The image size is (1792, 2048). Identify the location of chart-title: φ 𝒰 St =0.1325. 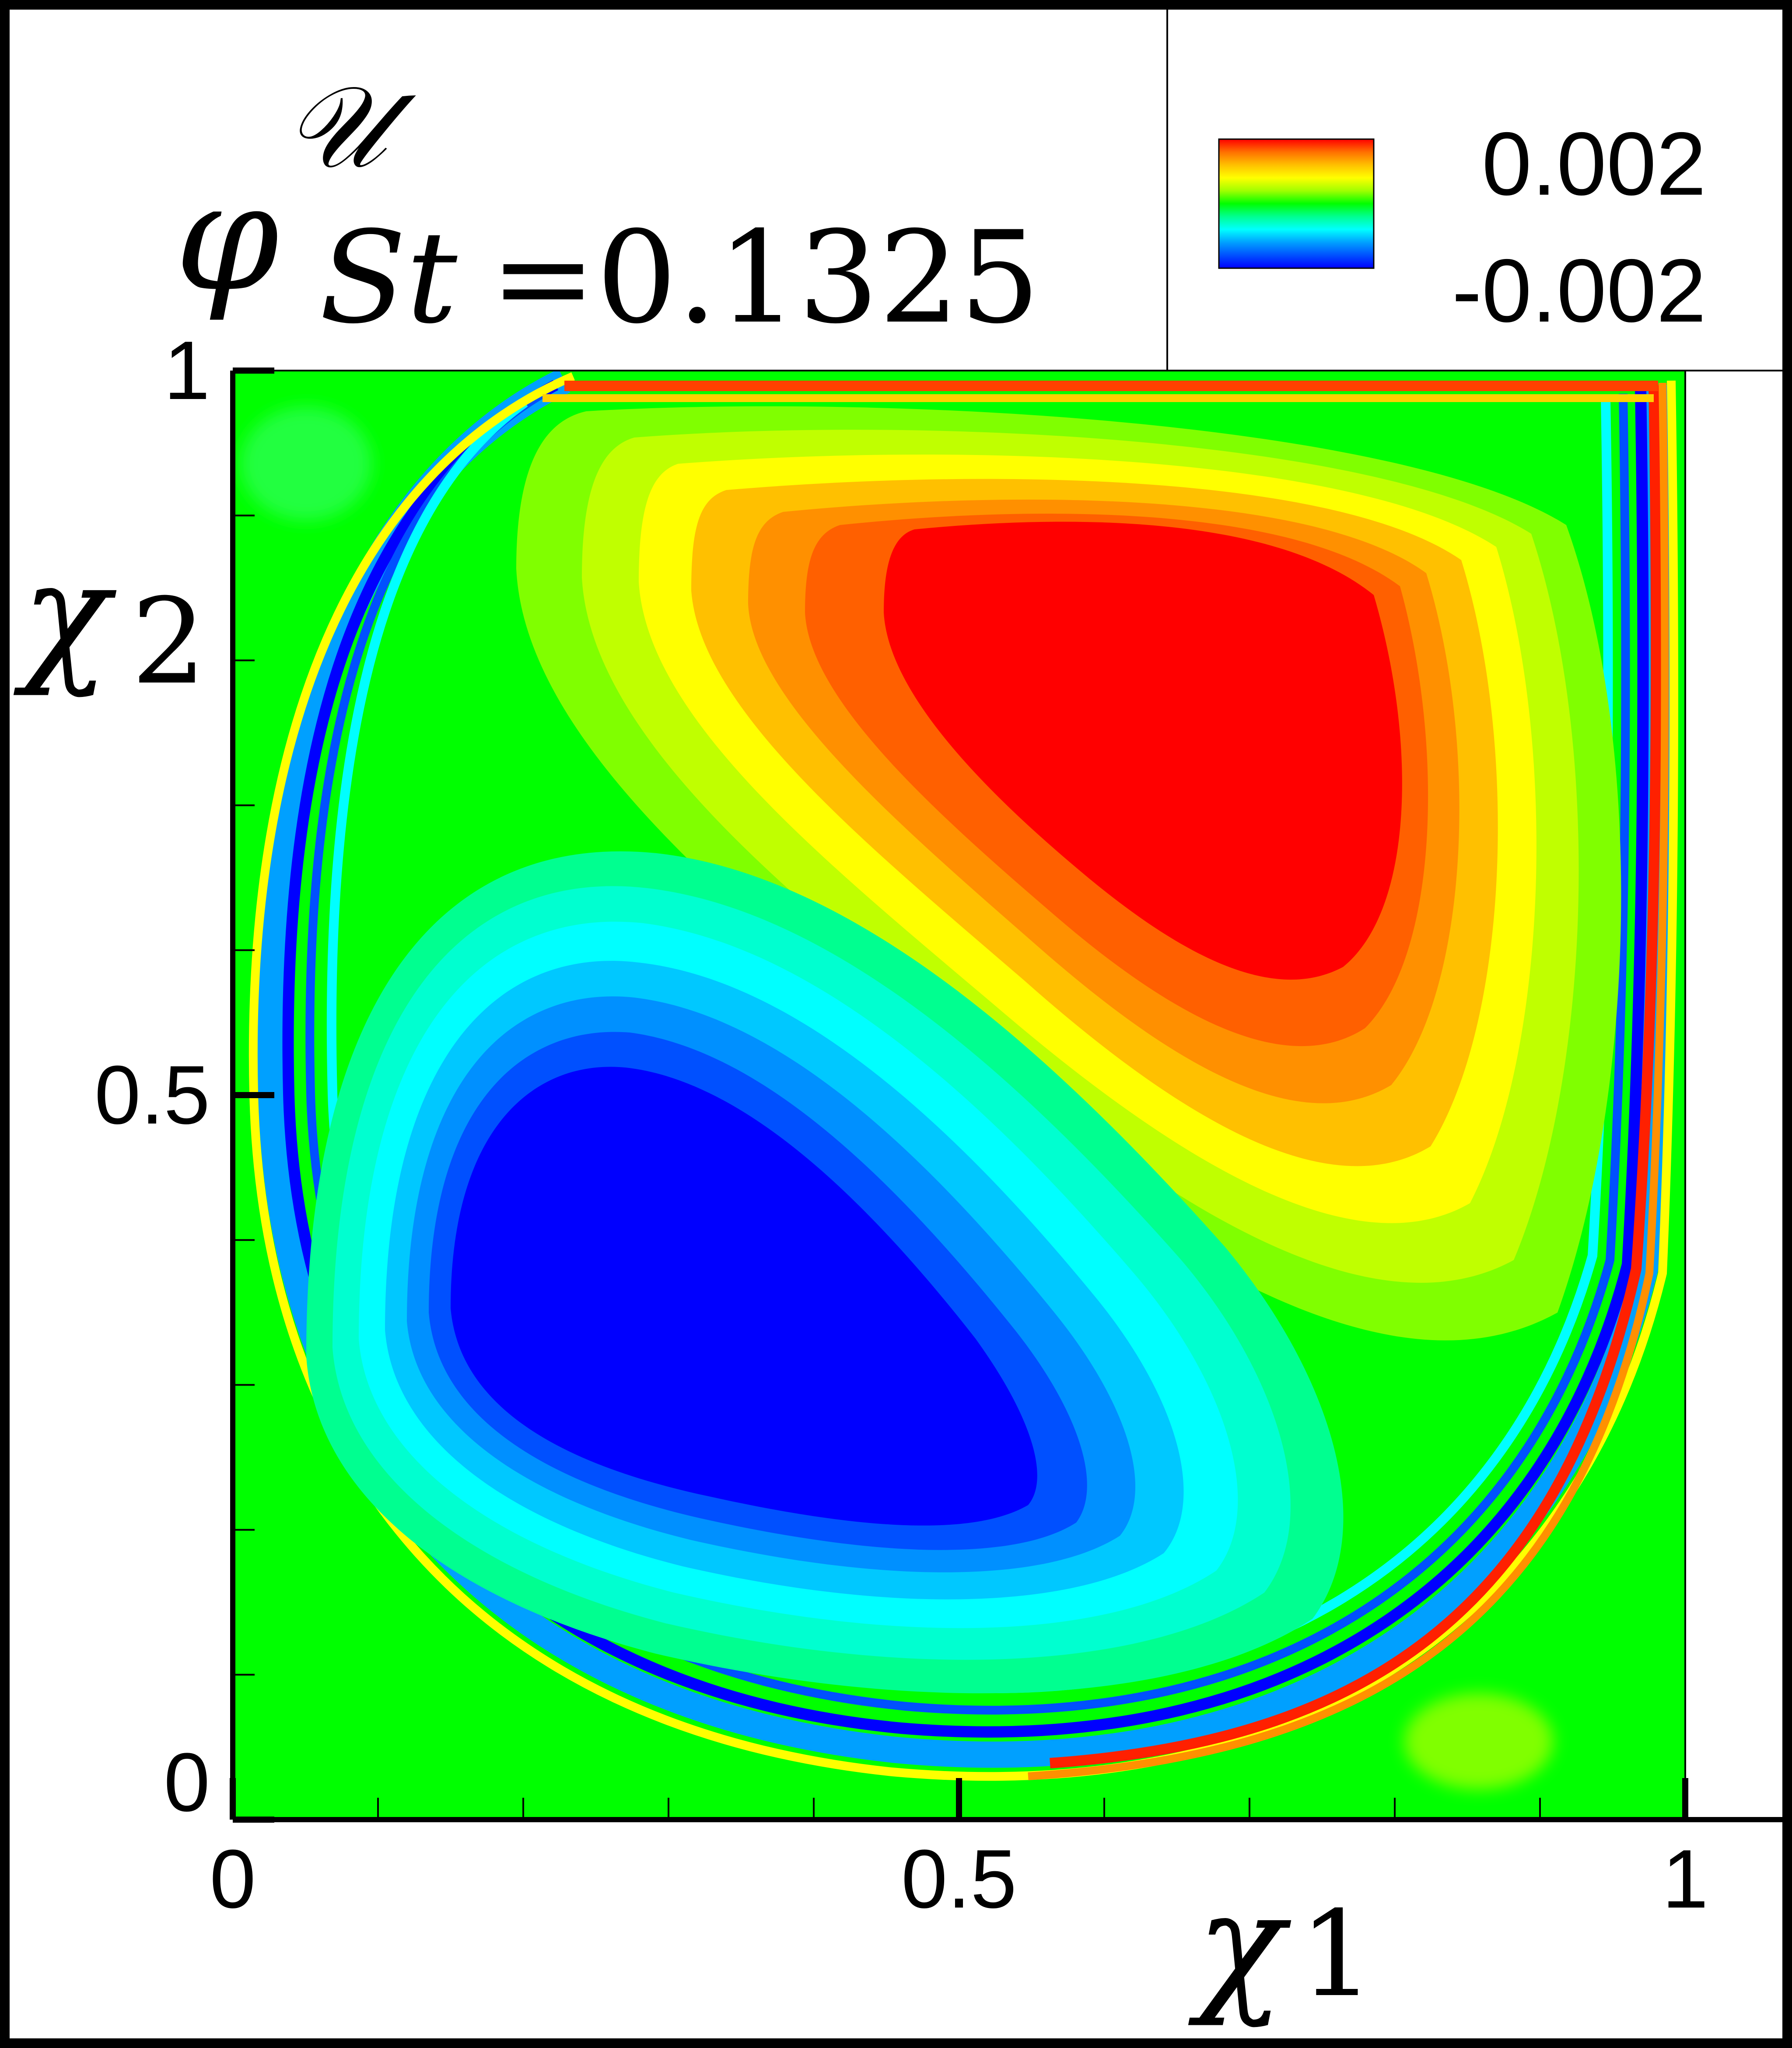
(607, 206).